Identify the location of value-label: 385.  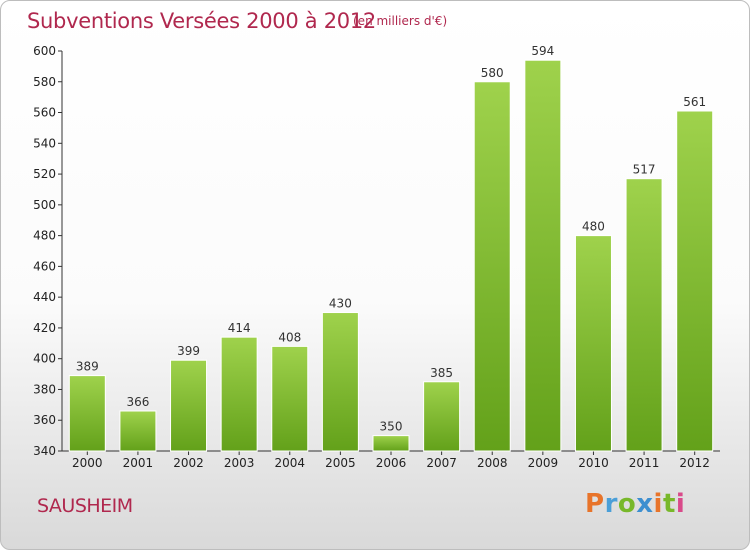
(441, 373).